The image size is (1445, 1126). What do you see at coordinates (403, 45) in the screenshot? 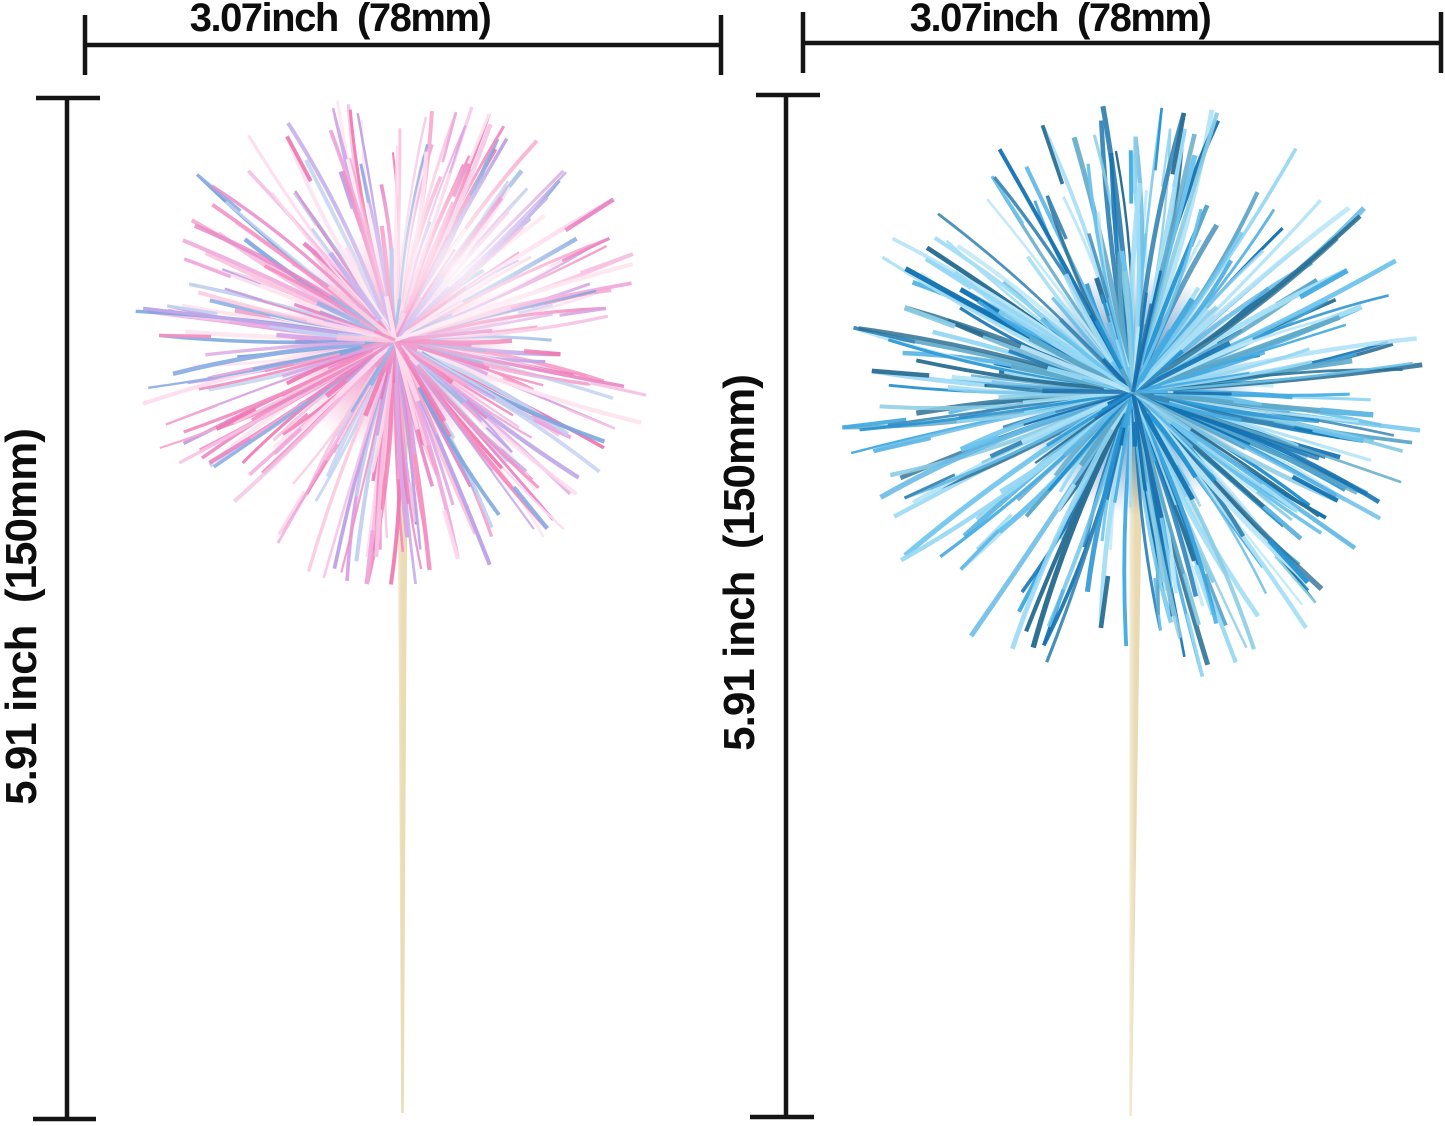
I see `width-dimension-line-left` at bounding box center [403, 45].